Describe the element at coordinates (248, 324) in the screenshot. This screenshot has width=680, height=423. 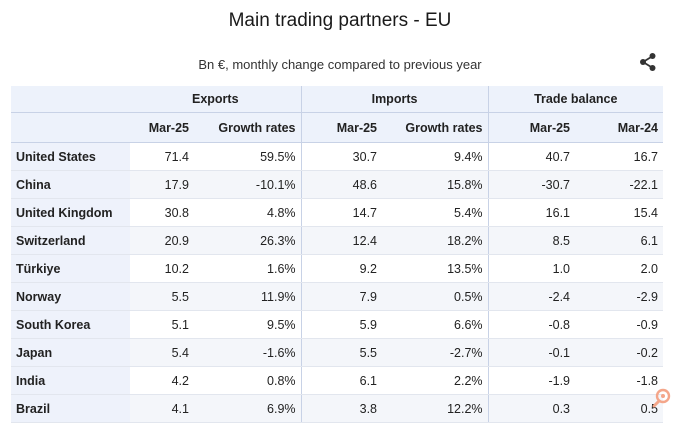
I see `table-cell: 9.5%` at that location.